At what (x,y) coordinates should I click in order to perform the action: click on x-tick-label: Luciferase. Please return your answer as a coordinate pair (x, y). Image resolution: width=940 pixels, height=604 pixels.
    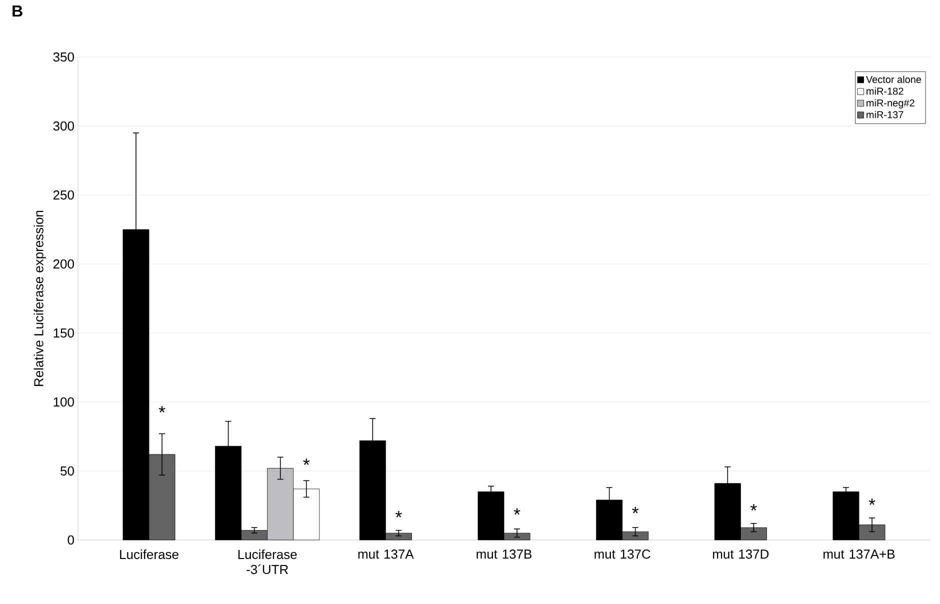
    Looking at the image, I should click on (149, 555).